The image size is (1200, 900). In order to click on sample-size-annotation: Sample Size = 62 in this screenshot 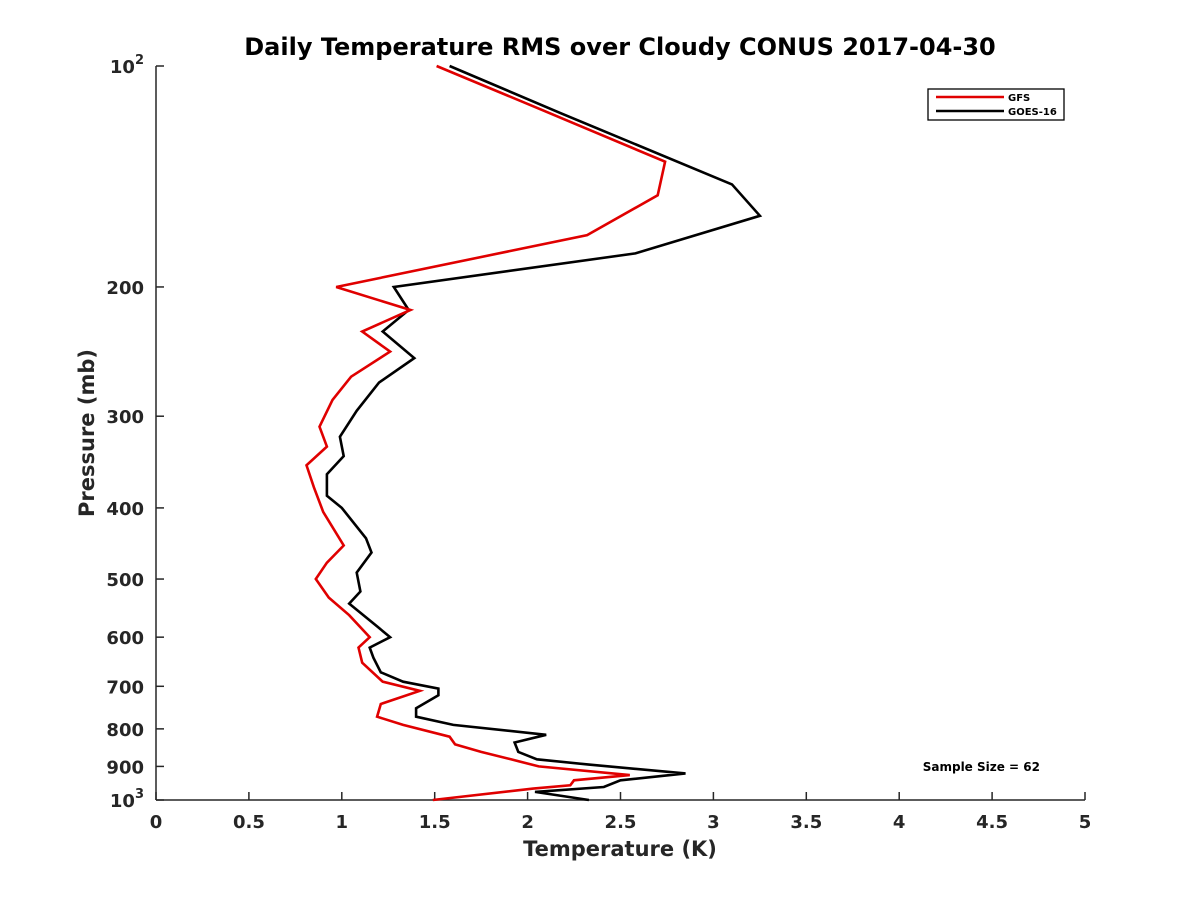, I will do `click(981, 767)`.